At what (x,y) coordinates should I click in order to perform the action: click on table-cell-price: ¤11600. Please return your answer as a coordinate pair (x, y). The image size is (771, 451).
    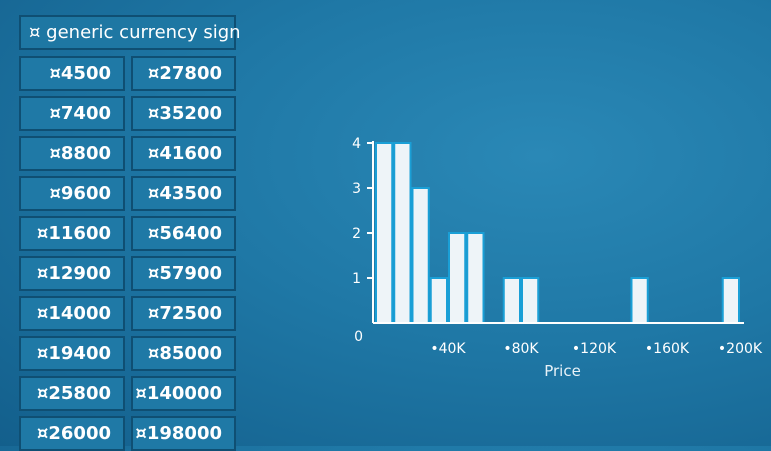
    Looking at the image, I should click on (72, 233).